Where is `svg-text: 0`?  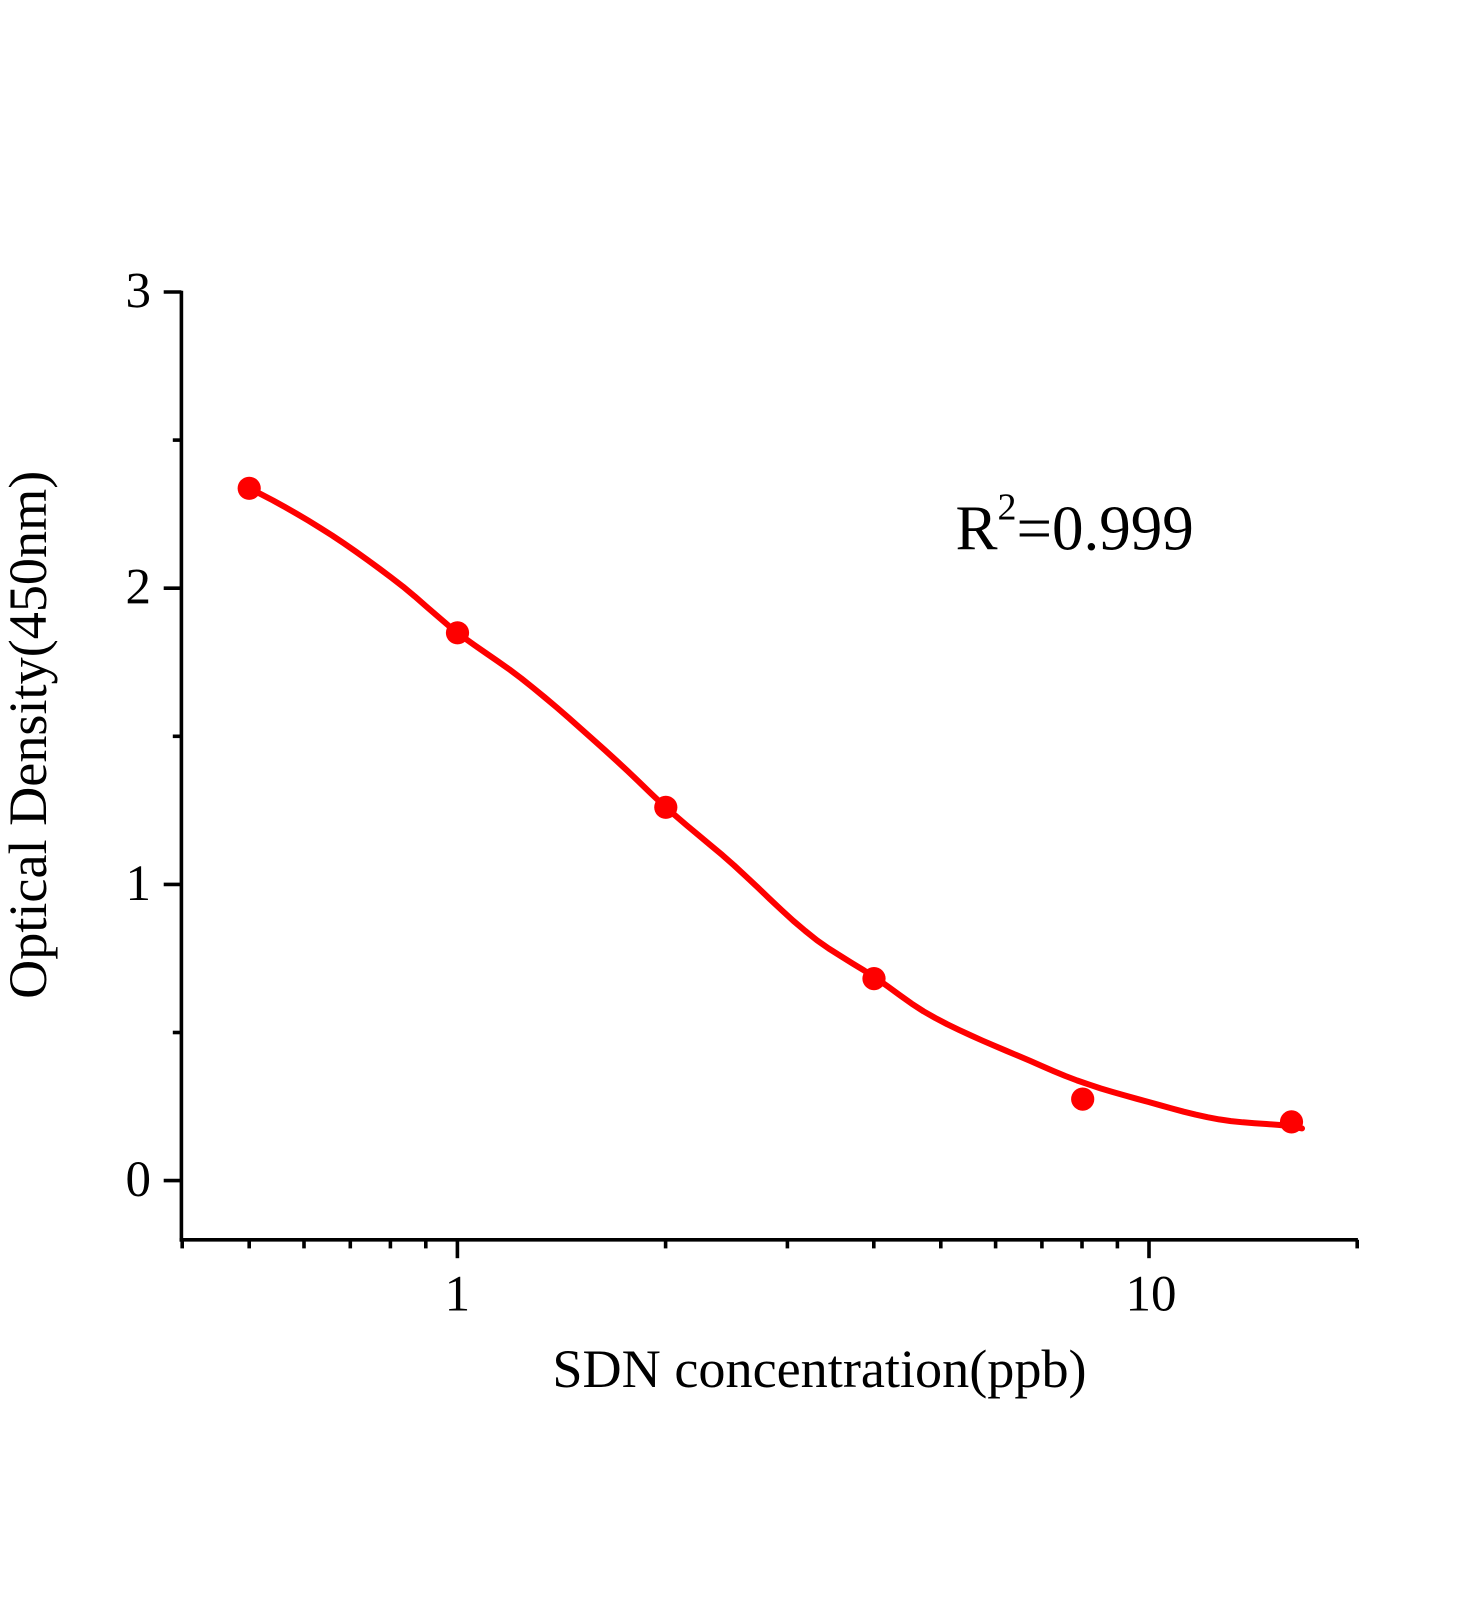
svg-text: 0 is located at coordinates (139, 1180).